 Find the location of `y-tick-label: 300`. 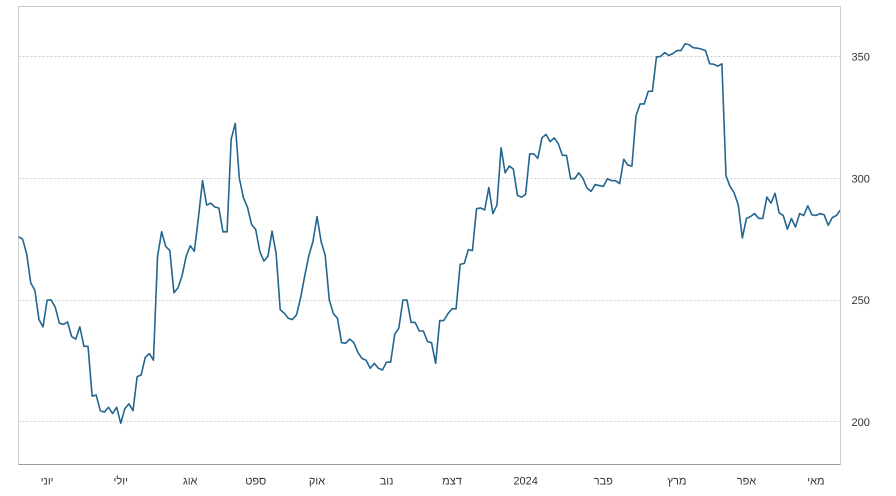

y-tick-label: 300 is located at coordinates (861, 179).